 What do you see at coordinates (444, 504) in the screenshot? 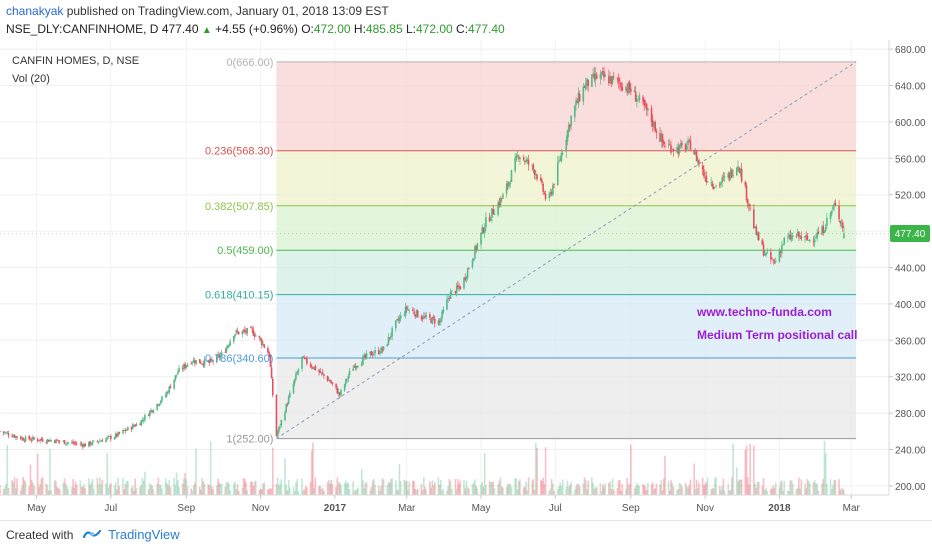
I see `time-axis: May Jul Sep Nov 2017 Mar May Jul Sep Nov 2018 Mar` at bounding box center [444, 504].